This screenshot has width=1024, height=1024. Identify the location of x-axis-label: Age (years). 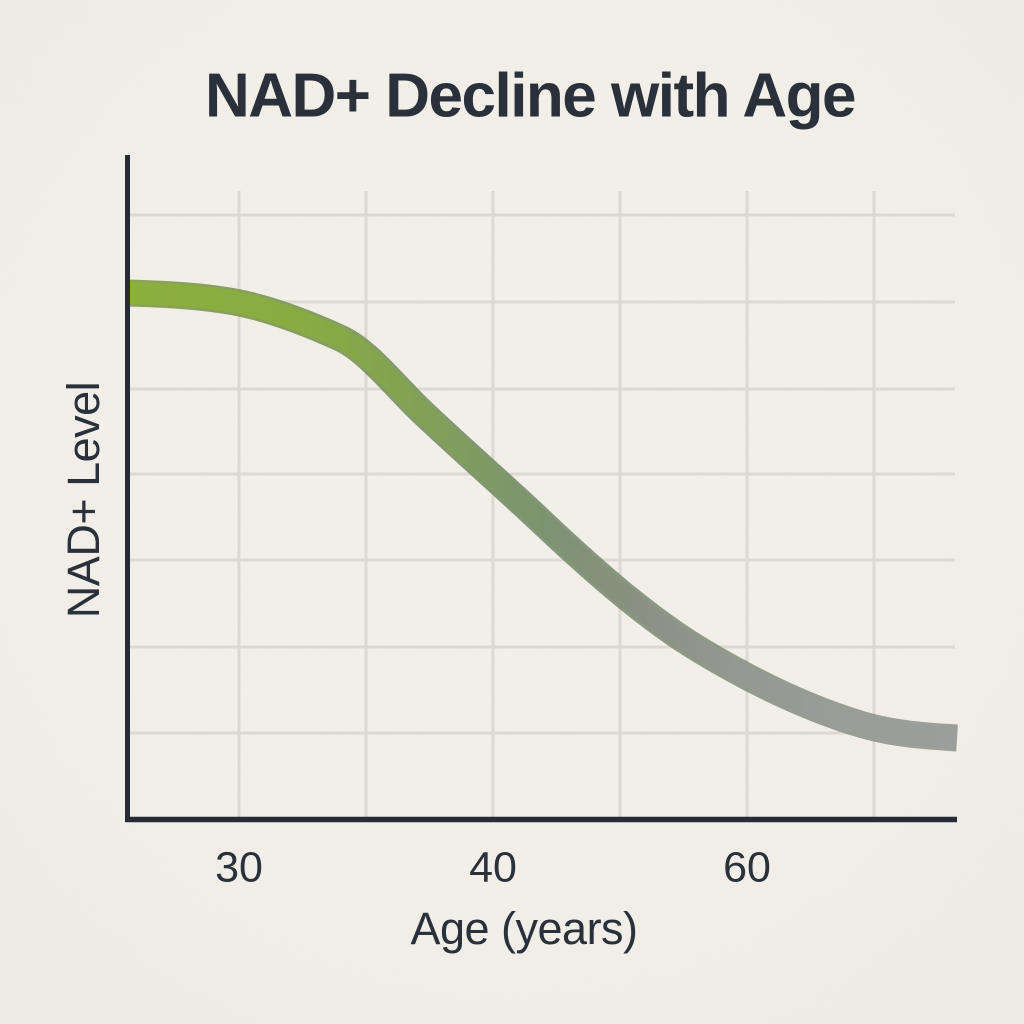
(524, 928).